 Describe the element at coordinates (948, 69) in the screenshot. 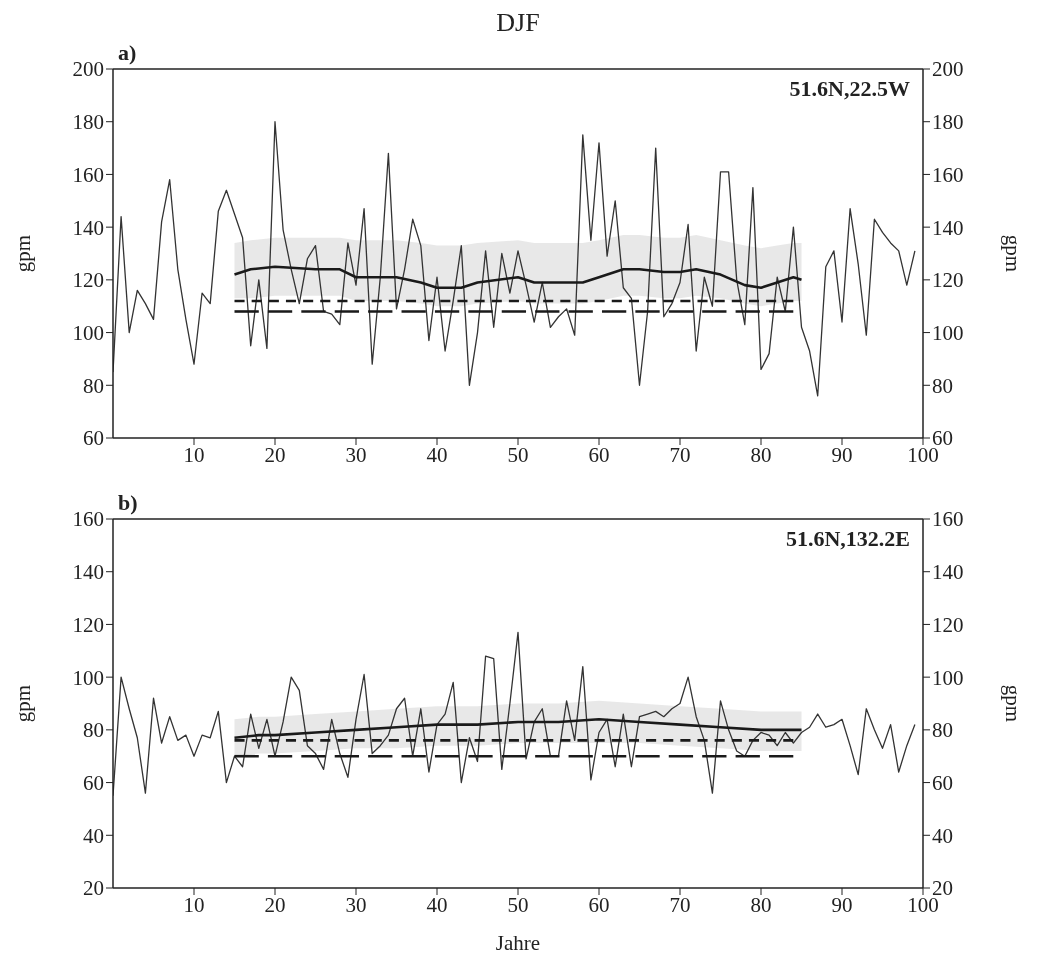

I see `y2-tick-label: 200` at that location.